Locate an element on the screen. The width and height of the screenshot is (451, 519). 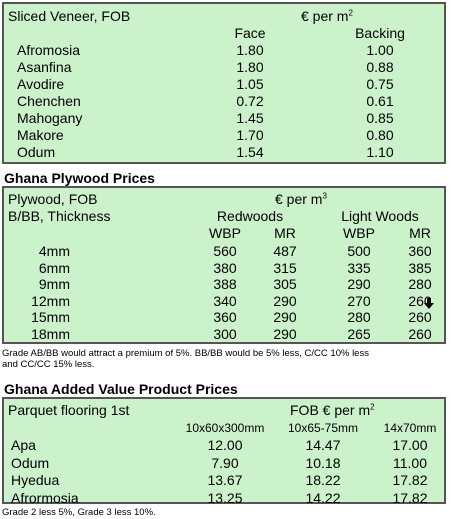
plywood-group-redwoods: Redwoods is located at coordinates (250, 216).